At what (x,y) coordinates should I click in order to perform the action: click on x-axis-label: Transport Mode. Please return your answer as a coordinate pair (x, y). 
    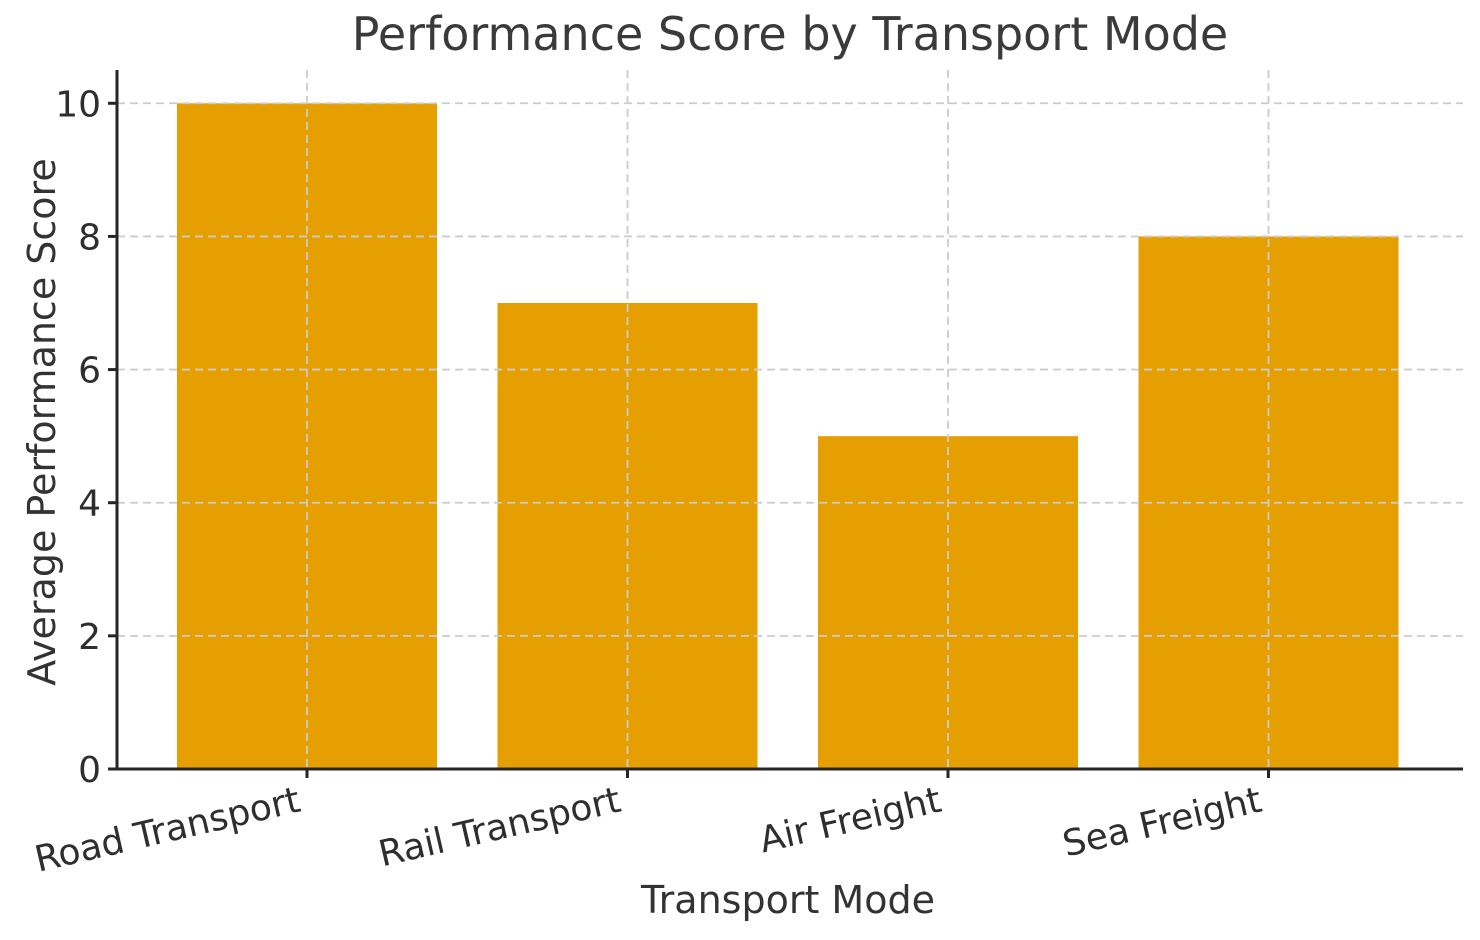
    Looking at the image, I should click on (787, 900).